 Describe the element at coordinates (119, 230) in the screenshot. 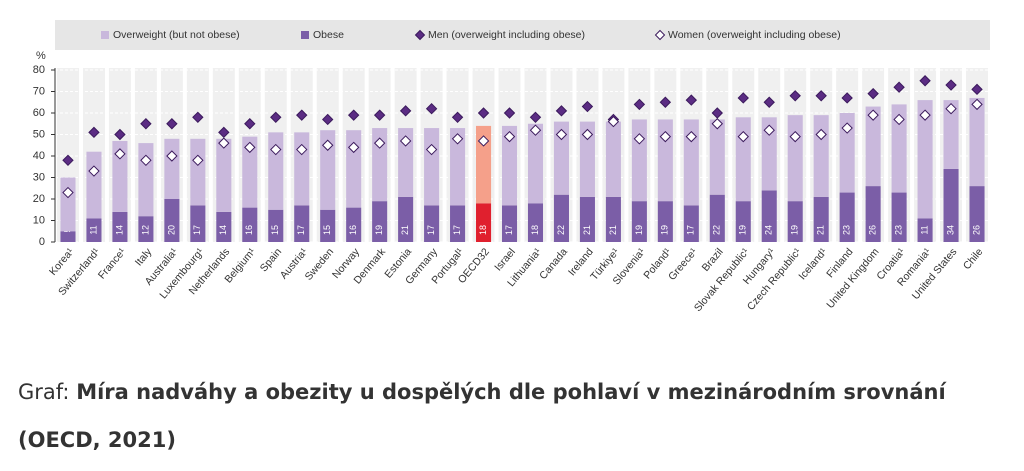

I see `value-label: 14` at that location.